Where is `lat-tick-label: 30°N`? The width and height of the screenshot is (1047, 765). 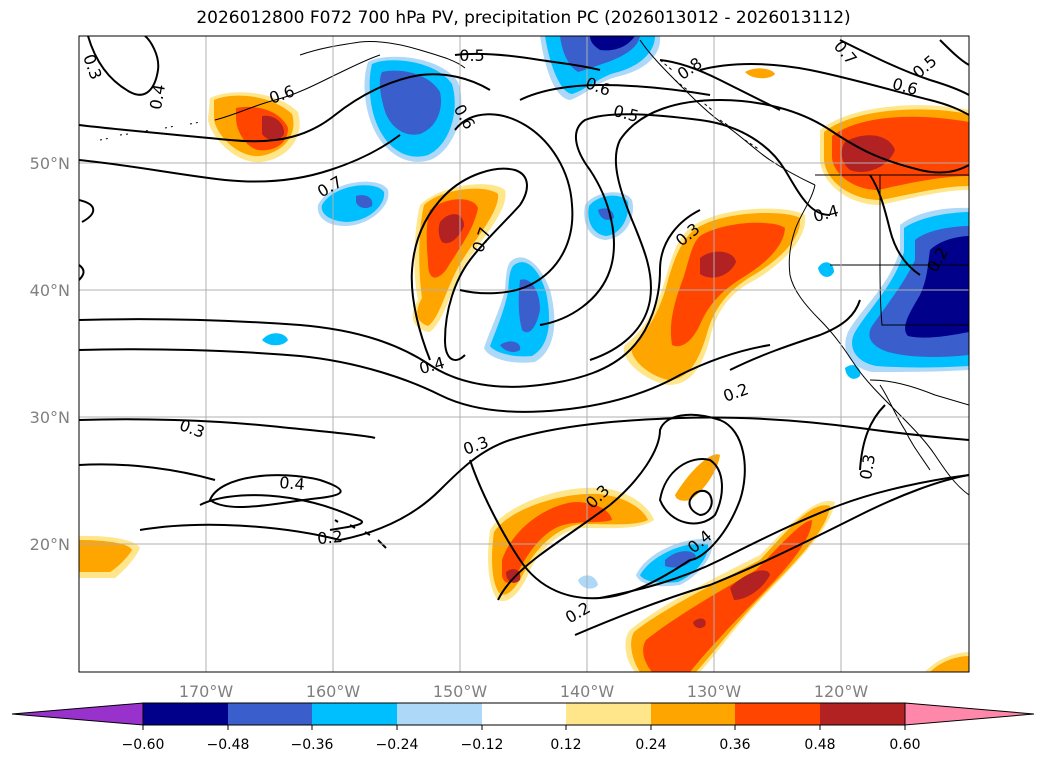 lat-tick-label: 30°N is located at coordinates (50, 417).